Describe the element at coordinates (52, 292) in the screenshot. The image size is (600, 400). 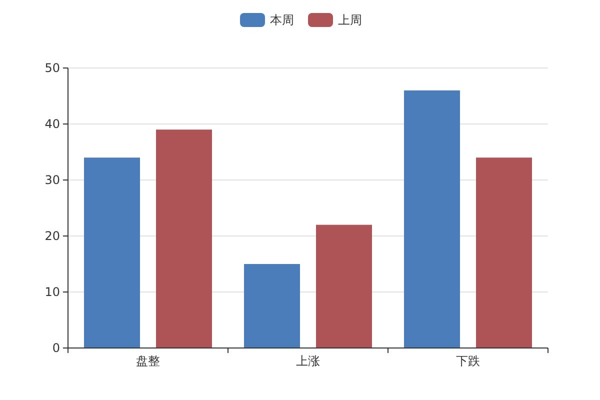
I see `y-tick-label: 10` at that location.